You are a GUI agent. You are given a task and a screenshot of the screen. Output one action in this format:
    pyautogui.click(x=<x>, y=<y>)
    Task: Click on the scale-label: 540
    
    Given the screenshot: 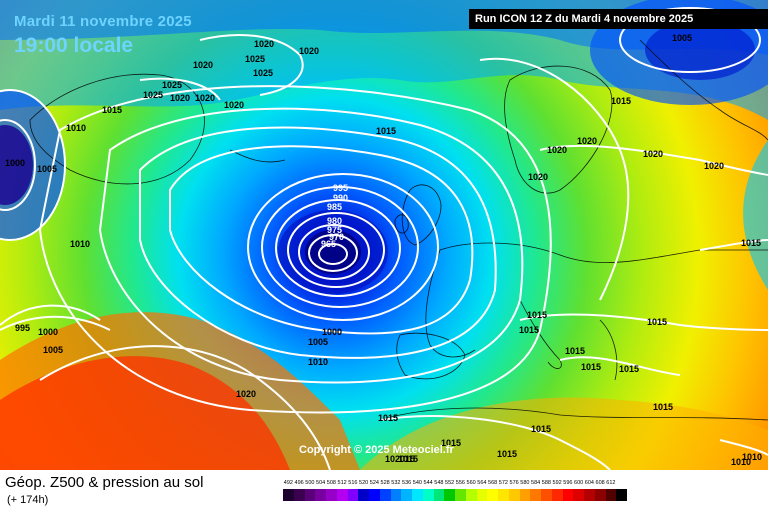 What is the action you would take?
    pyautogui.click(x=417, y=483)
    